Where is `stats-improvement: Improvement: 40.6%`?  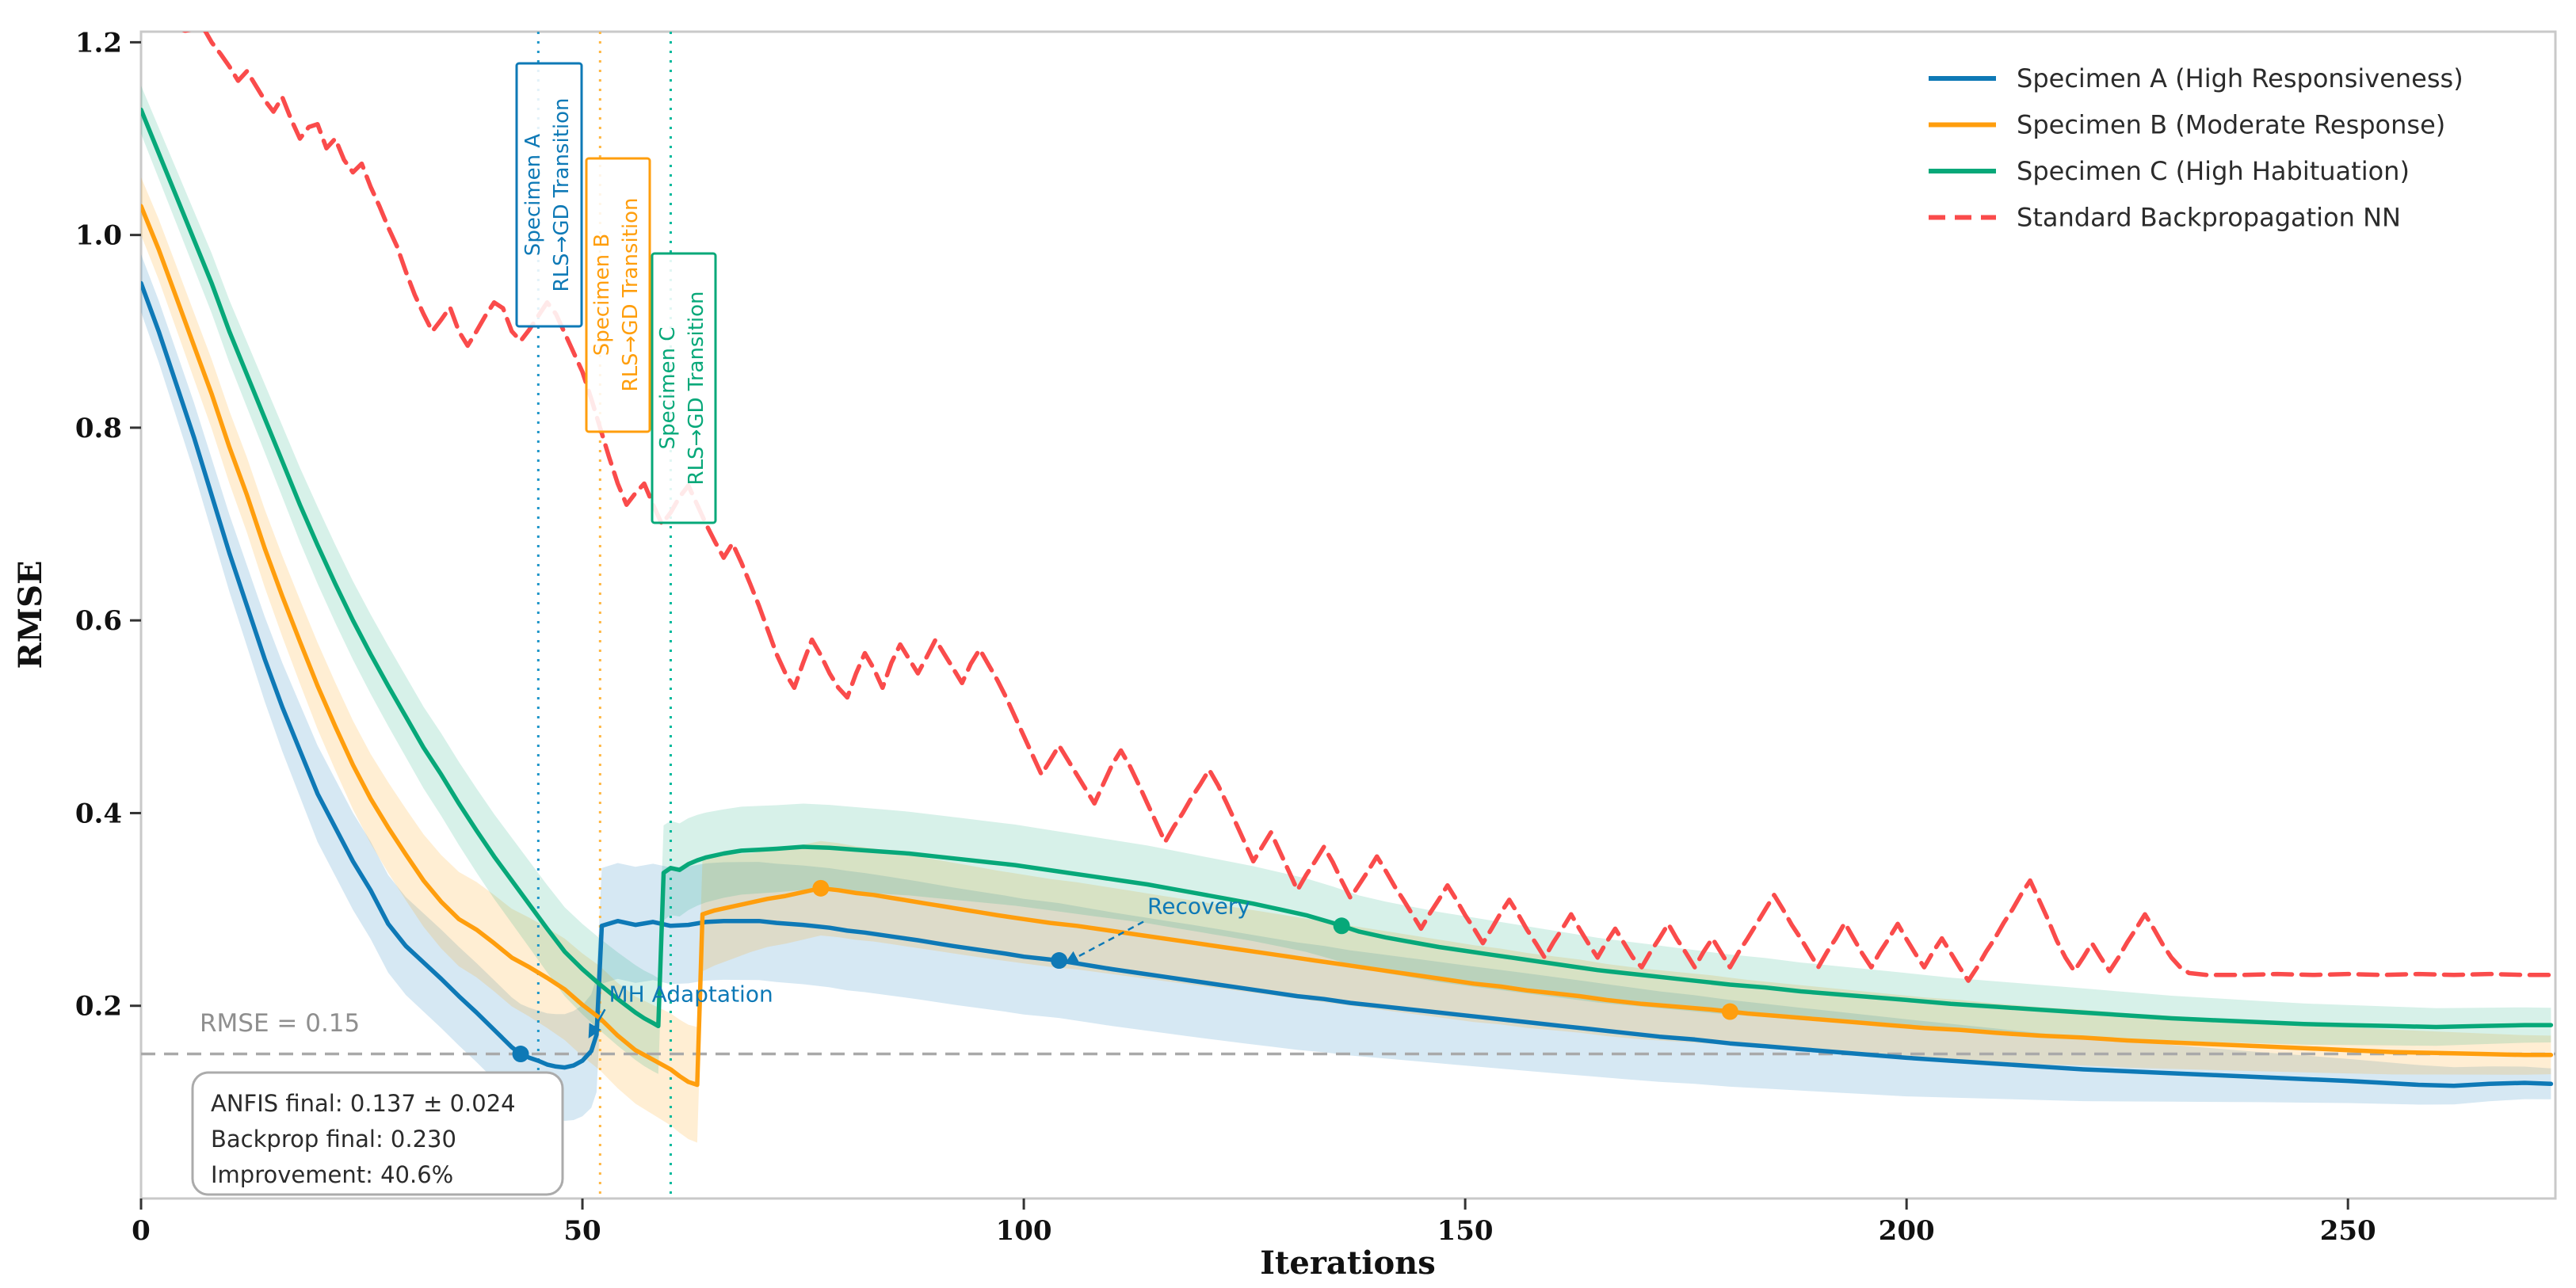 stats-improvement: Improvement: 40.6% is located at coordinates (332, 1174).